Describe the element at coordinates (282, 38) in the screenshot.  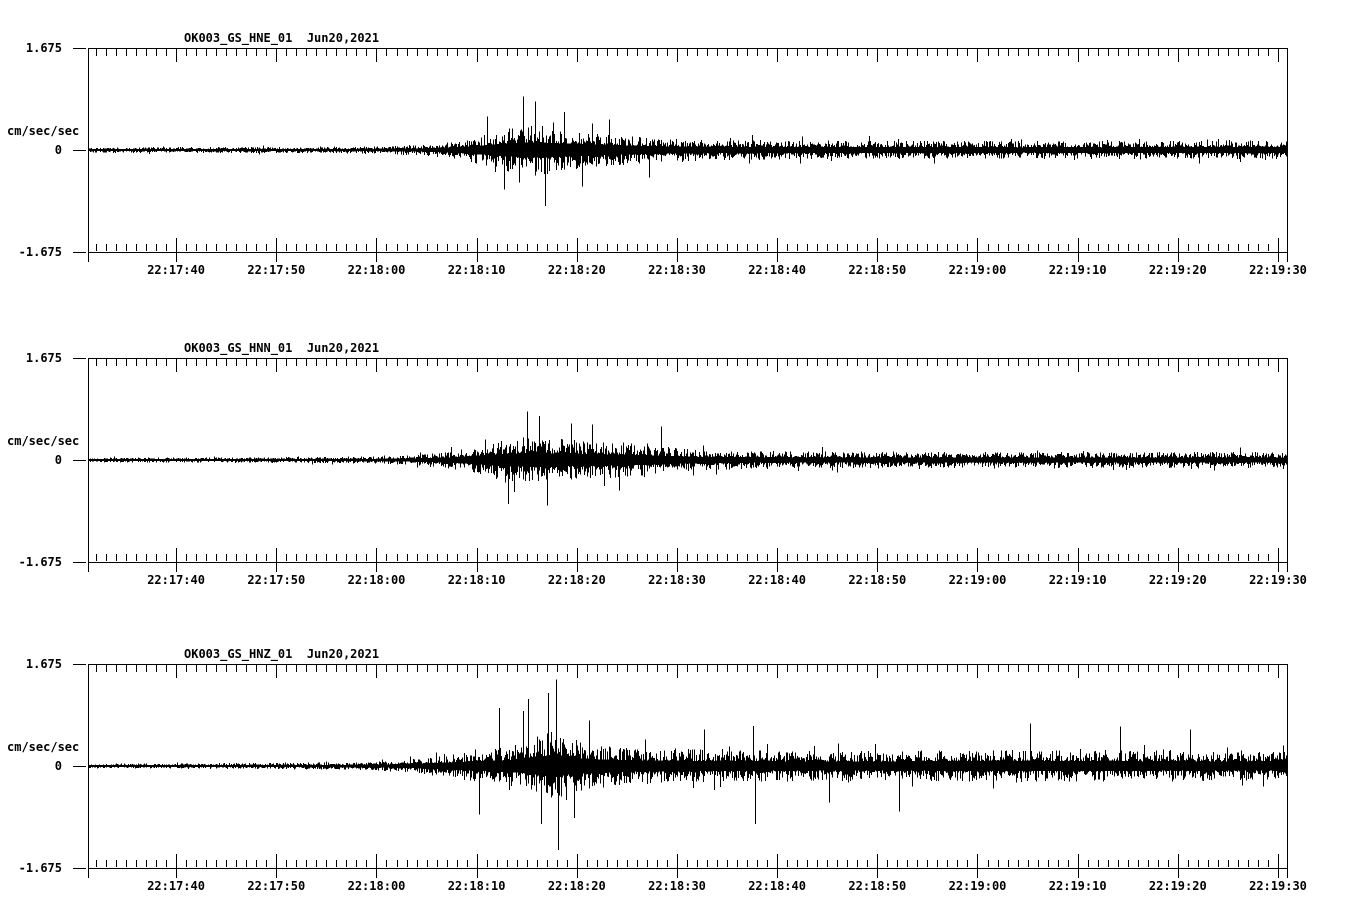
I see `panel-title: OK003_GS_HNE_01 Jun20,2021` at that location.